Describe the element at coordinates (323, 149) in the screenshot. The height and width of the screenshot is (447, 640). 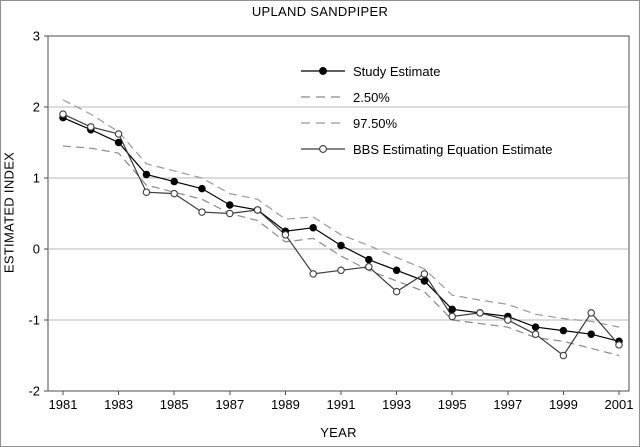
I see `legend-sample-bbs-estimate` at that location.